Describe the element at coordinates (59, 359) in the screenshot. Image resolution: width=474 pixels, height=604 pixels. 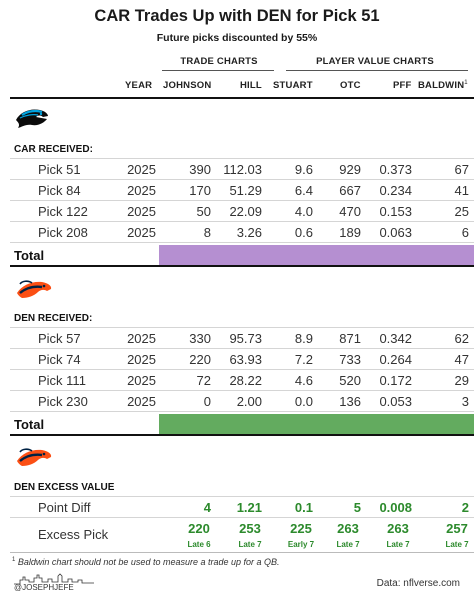
I see `pick-label: Pick 74` at that location.